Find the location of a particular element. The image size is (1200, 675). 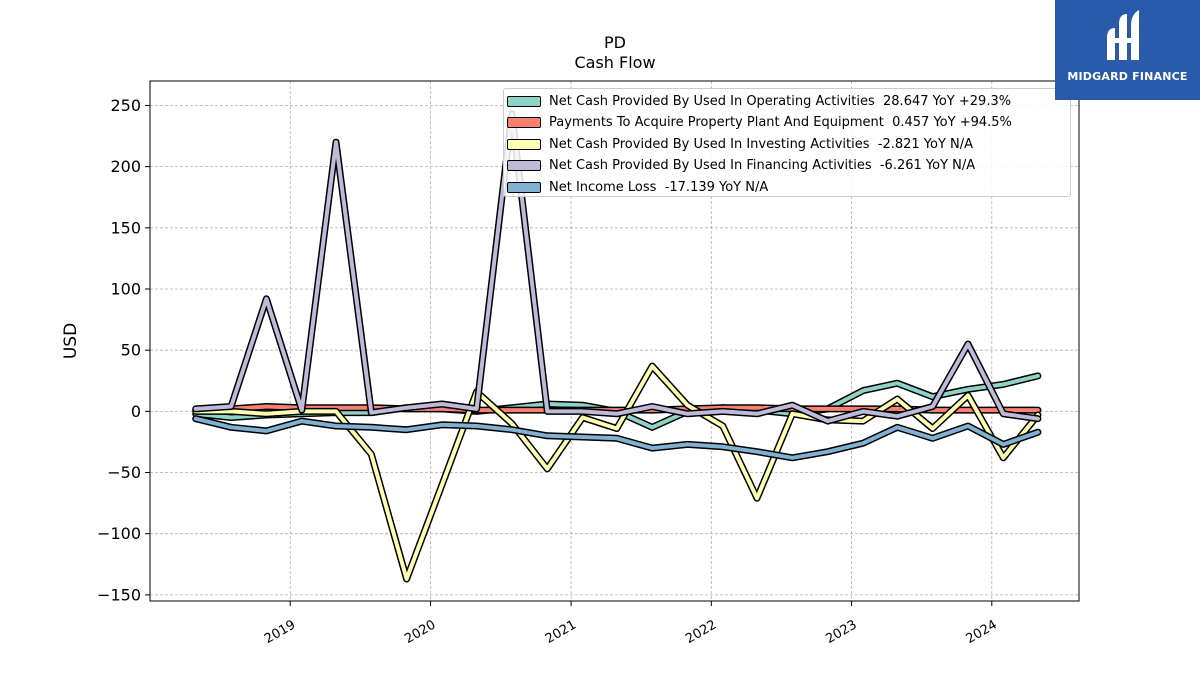

x-tick-label: 2023 is located at coordinates (841, 632).